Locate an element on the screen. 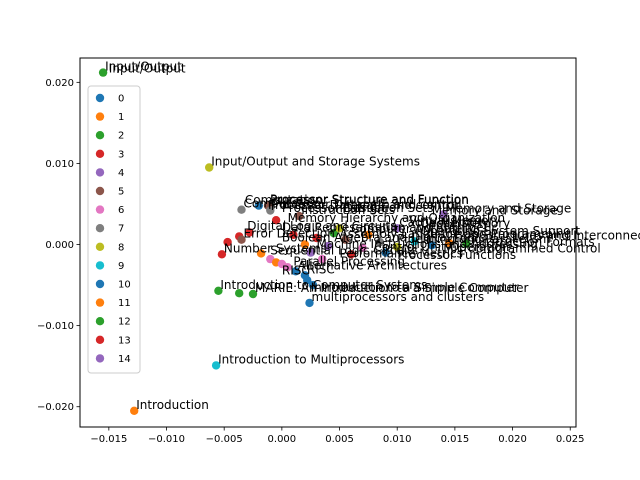  overlap-label-19: Machine Instructions and Addressing is located at coordinates (427, 244).